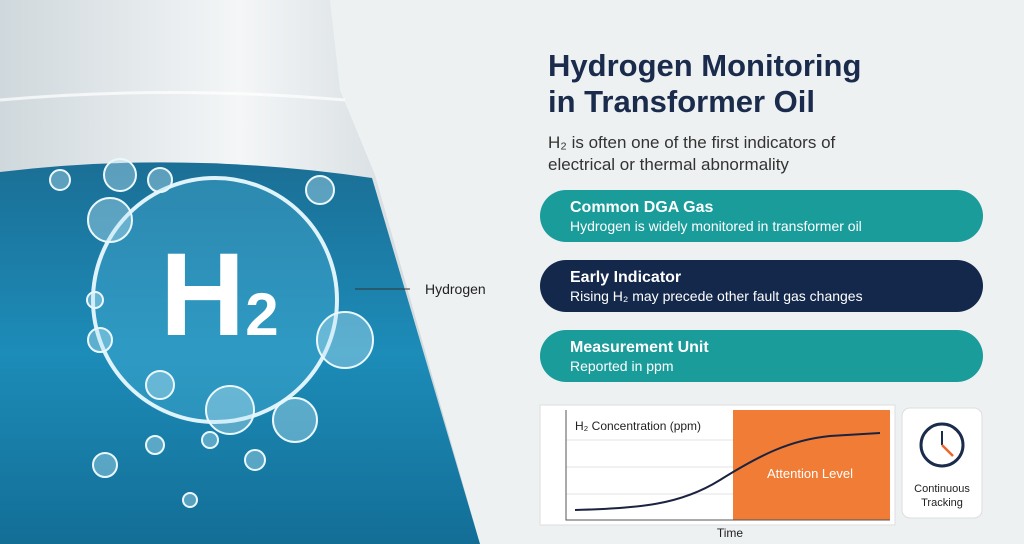  I want to click on big-bubble, so click(215, 300).